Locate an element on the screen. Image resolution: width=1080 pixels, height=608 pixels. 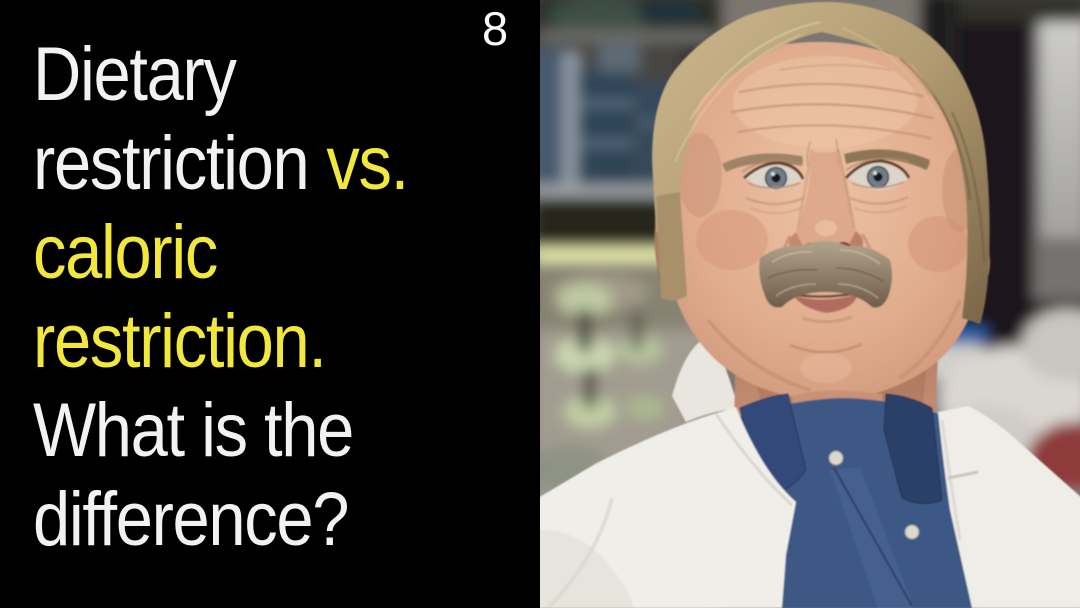
title-line-5: What is the is located at coordinates (220, 430).